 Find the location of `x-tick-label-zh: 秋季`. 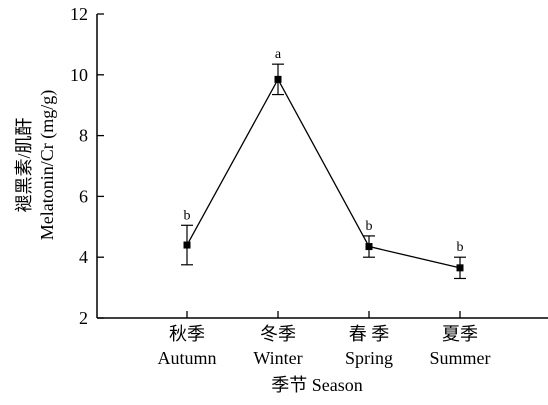

x-tick-label-zh: 秋季 is located at coordinates (187, 334).